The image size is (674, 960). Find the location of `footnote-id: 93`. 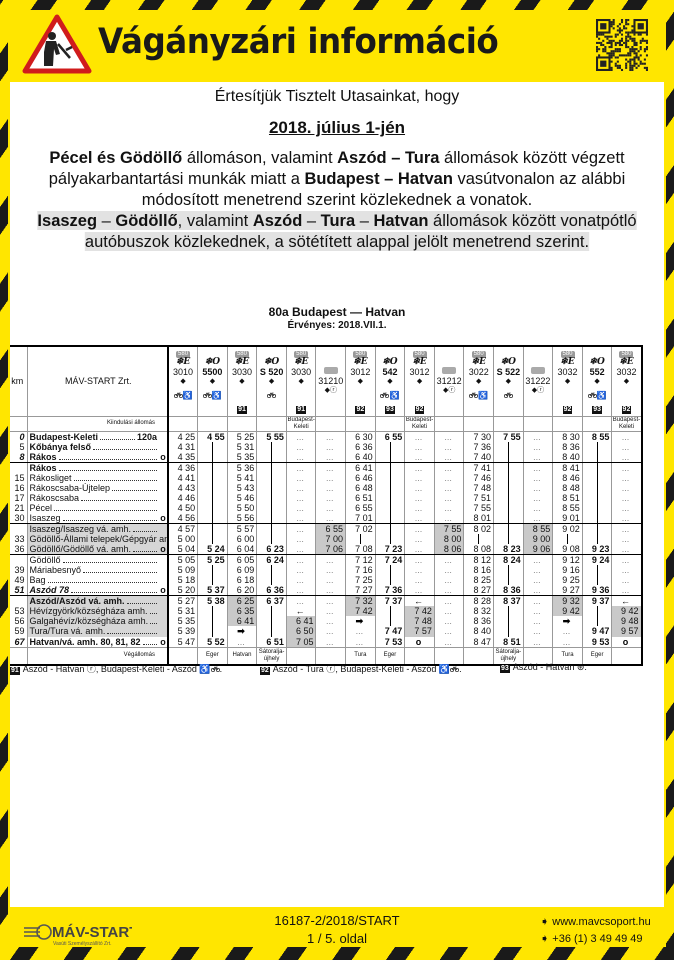

footnote-id: 93 is located at coordinates (505, 669).